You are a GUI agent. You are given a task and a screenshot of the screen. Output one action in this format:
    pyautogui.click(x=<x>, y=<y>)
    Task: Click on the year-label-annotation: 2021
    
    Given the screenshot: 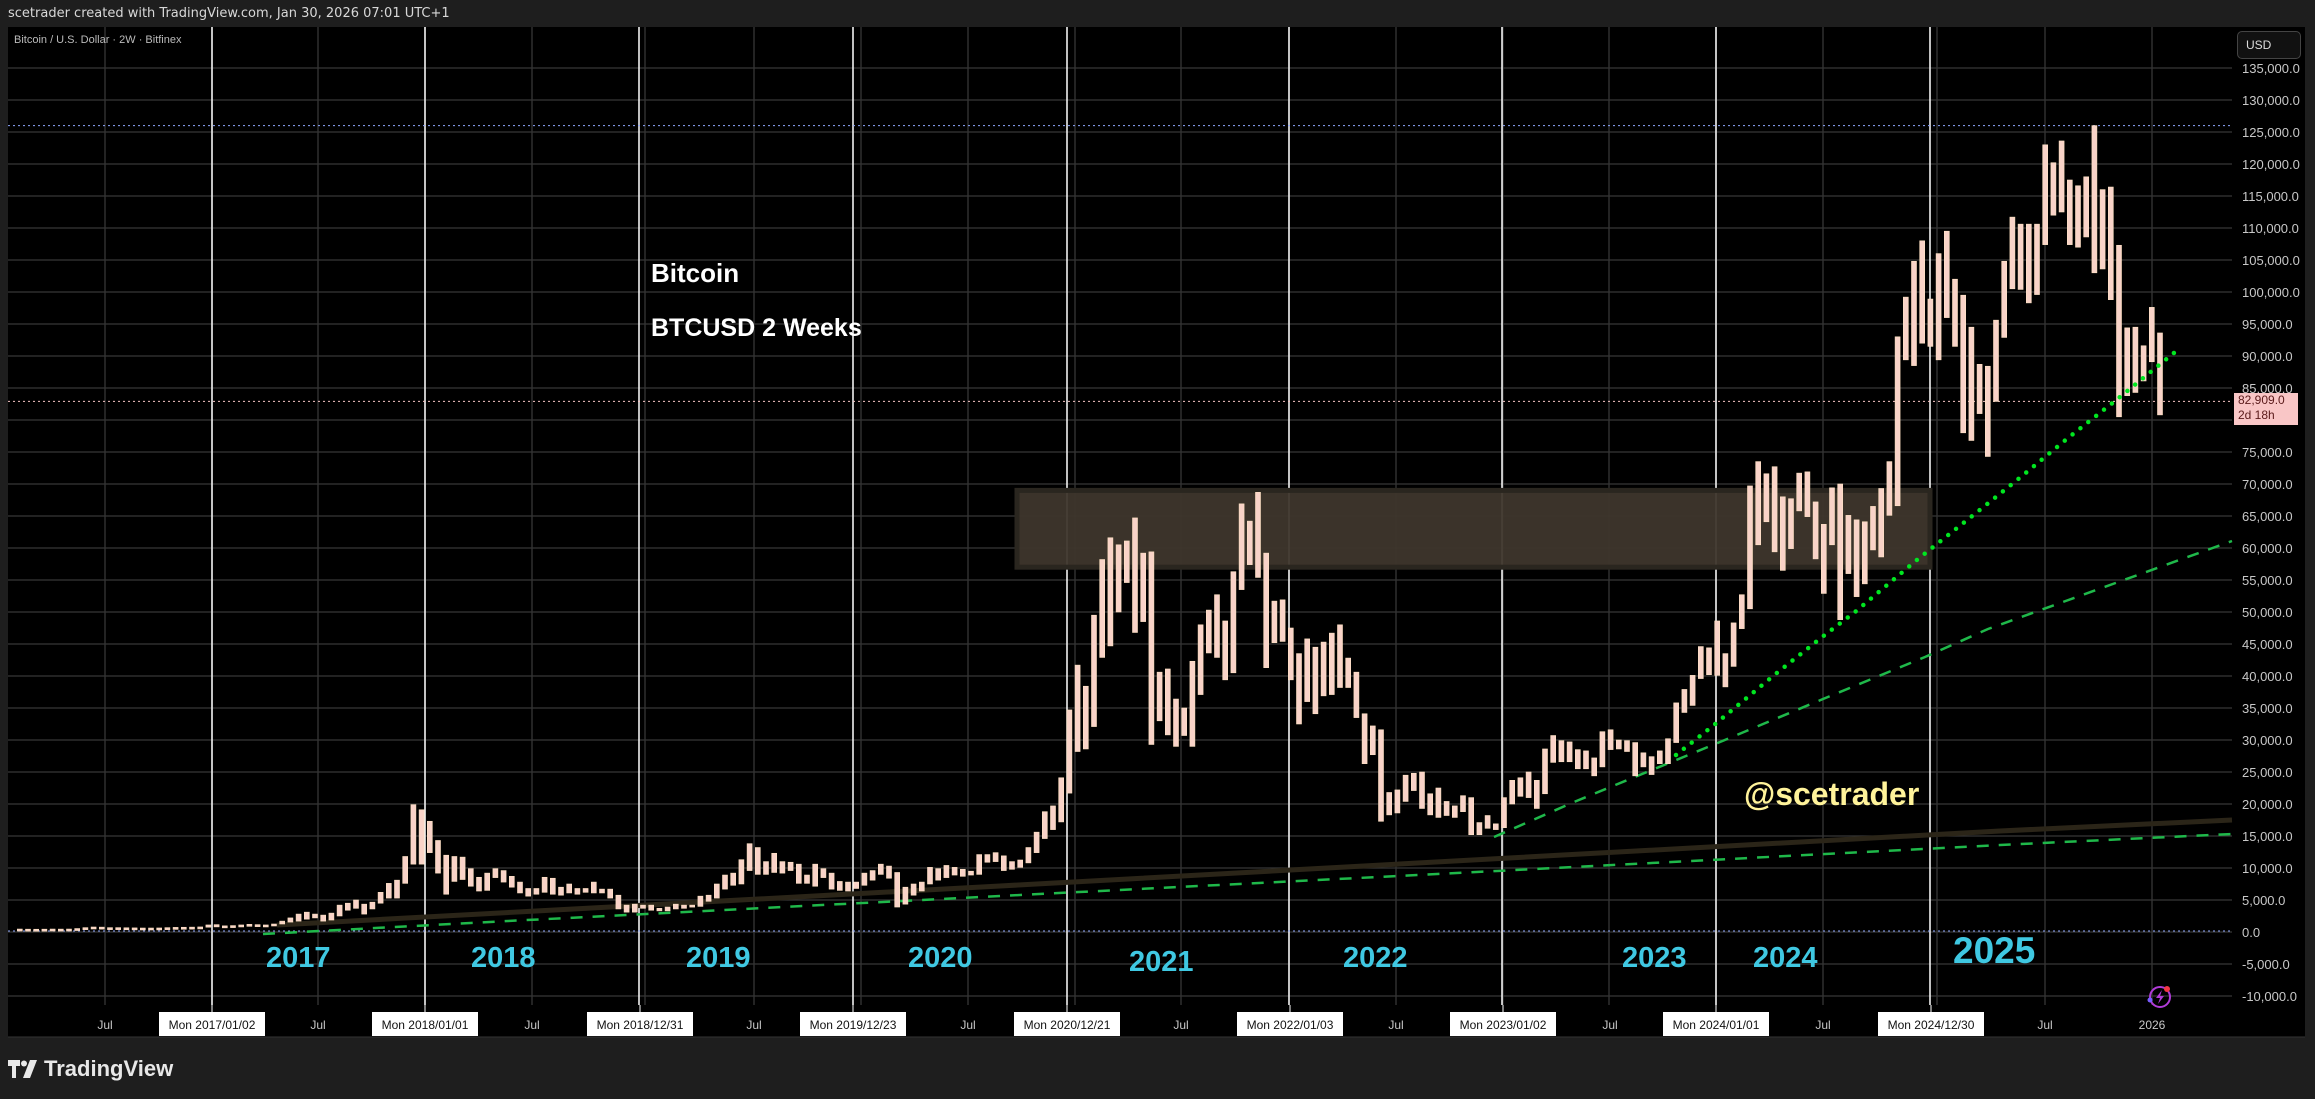 What is the action you would take?
    pyautogui.click(x=1161, y=962)
    